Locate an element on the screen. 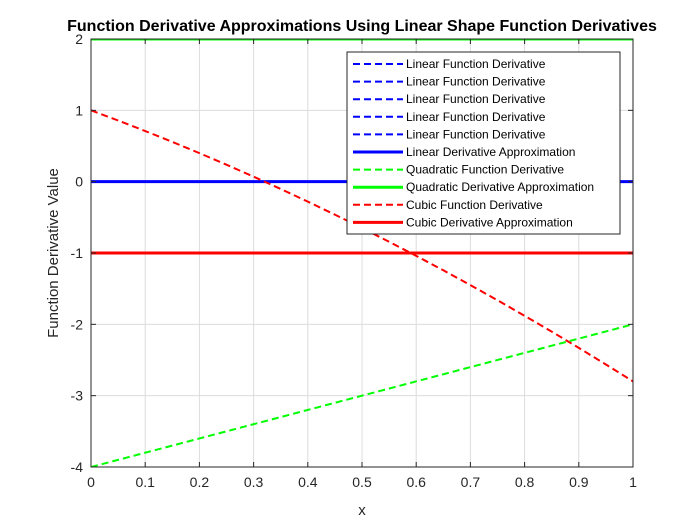 This screenshot has width=700, height=525. legend-label-1: Linear Function Derivative is located at coordinates (476, 82).